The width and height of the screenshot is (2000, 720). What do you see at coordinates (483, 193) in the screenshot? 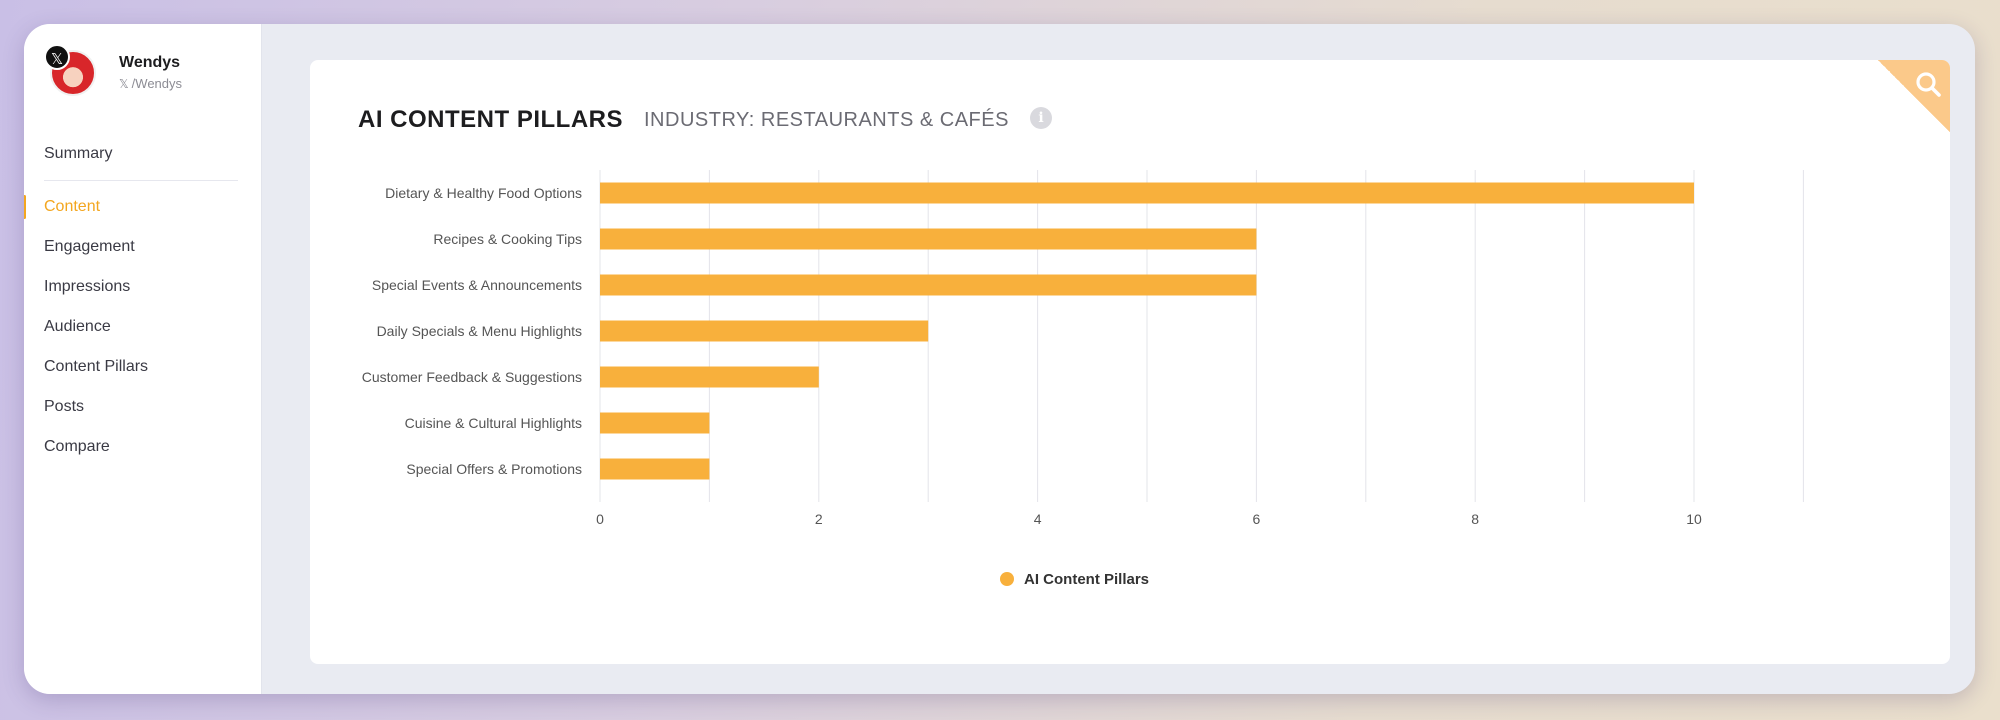
I see `category-label: Dietary & Healthy Food Options` at bounding box center [483, 193].